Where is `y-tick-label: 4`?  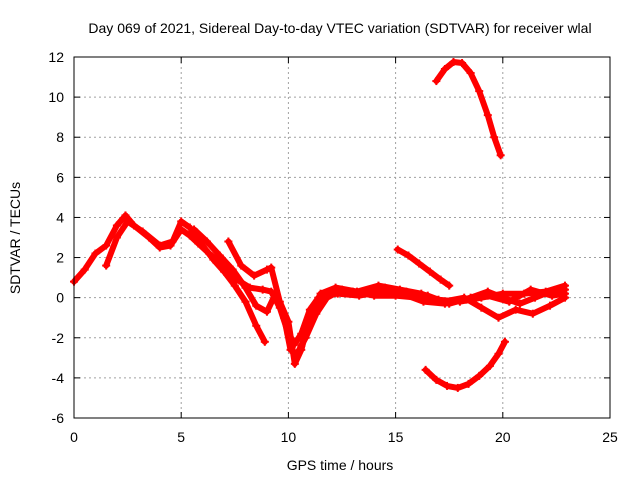 y-tick-label: 4 is located at coordinates (60, 217).